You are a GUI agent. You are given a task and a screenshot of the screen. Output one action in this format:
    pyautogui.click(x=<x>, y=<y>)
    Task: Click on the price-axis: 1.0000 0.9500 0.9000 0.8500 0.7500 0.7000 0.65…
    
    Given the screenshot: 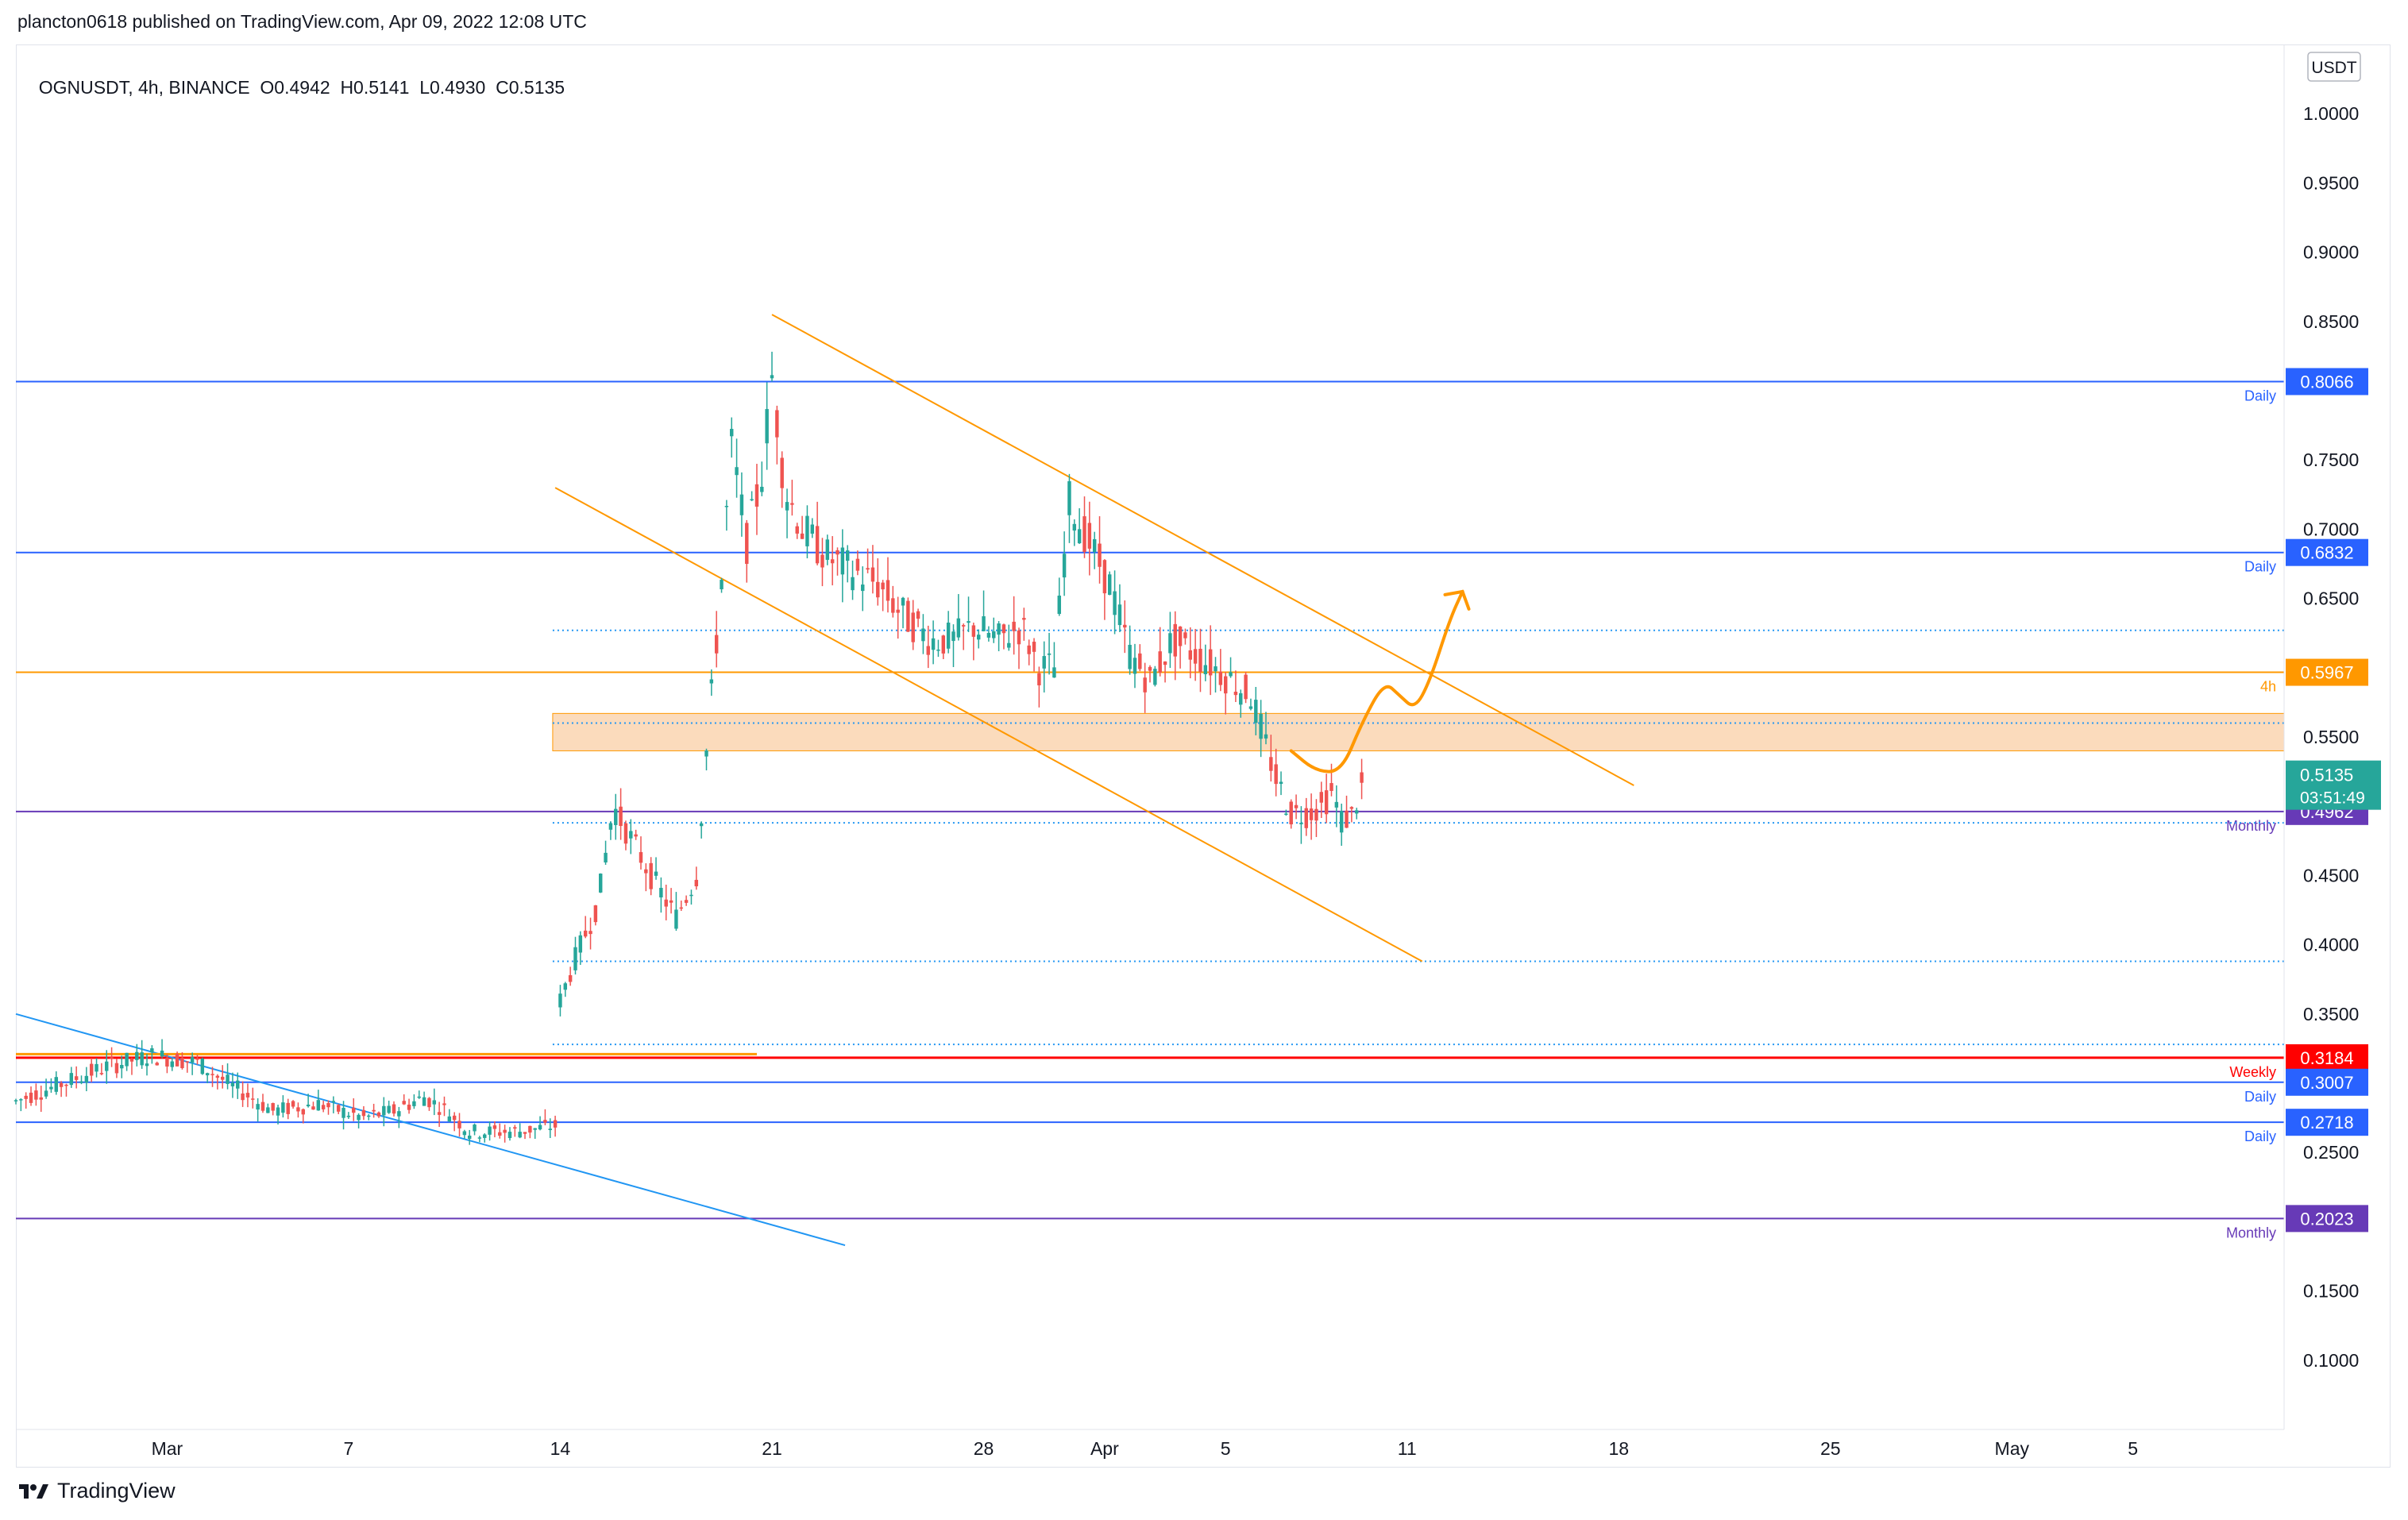 What is the action you would take?
    pyautogui.click(x=2332, y=737)
    